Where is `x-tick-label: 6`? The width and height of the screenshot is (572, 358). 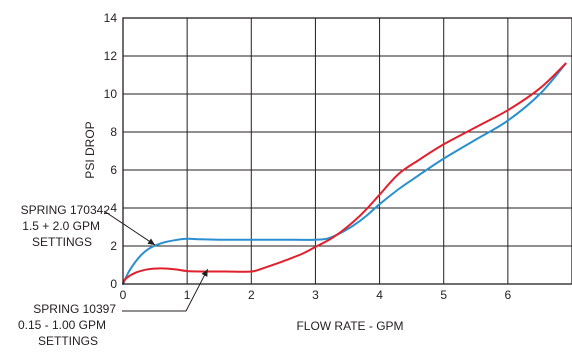
x-tick-label: 6 is located at coordinates (508, 295).